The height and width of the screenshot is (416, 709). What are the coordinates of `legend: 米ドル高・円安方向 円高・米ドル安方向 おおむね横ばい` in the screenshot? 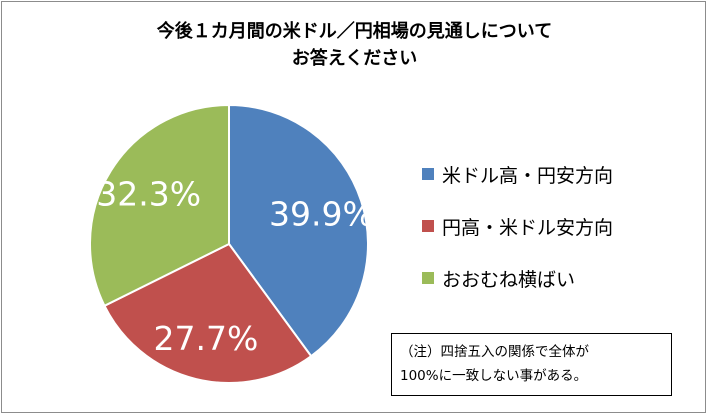 It's located at (517, 238).